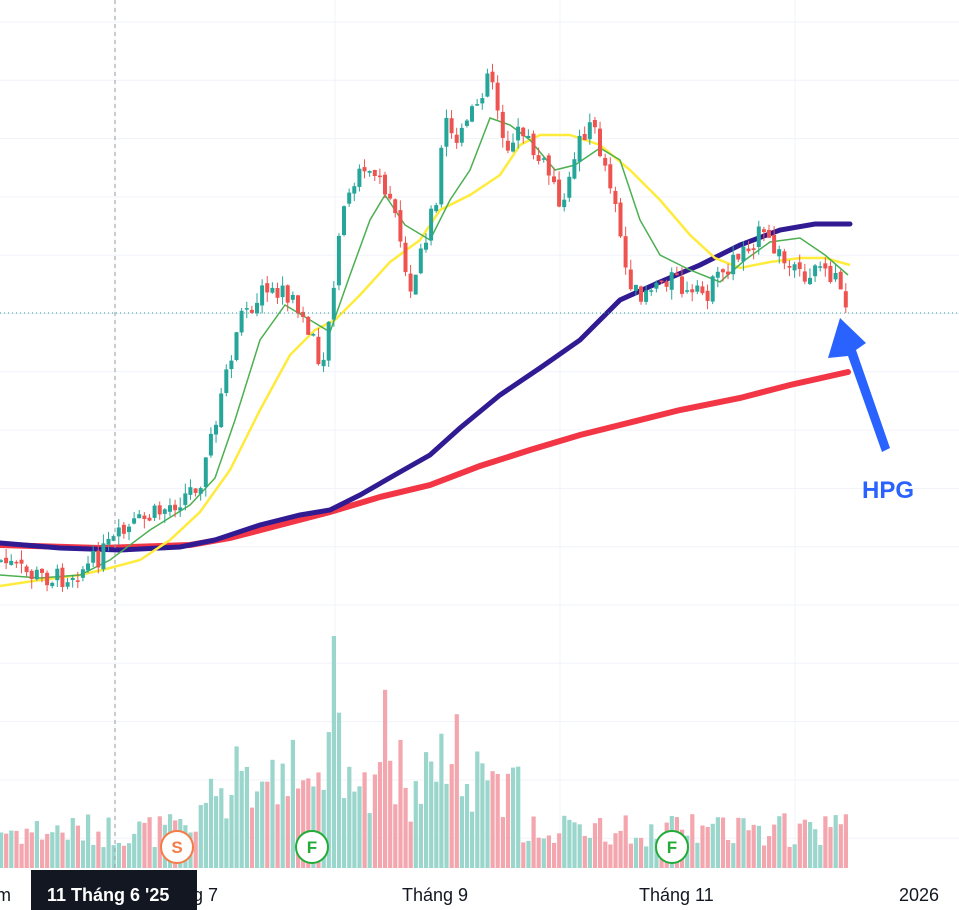 The image size is (959, 910). Describe the element at coordinates (859, 385) in the screenshot. I see `annotation-arrow` at that location.